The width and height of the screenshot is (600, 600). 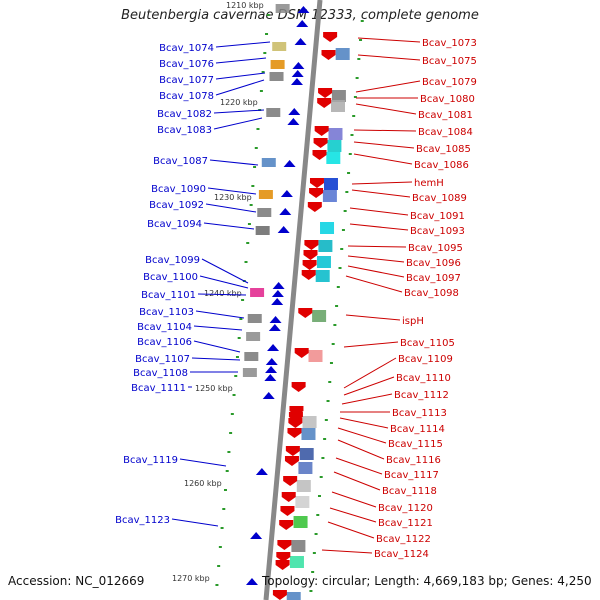 I want to click on gene-label: Bcav_1076, so click(x=186, y=64).